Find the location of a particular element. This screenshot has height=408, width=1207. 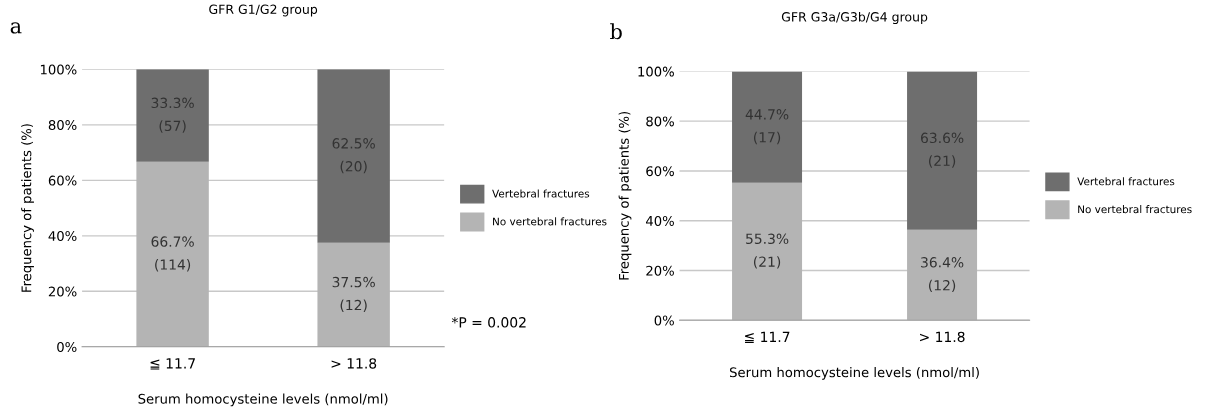

text: a is located at coordinates (16, 28).